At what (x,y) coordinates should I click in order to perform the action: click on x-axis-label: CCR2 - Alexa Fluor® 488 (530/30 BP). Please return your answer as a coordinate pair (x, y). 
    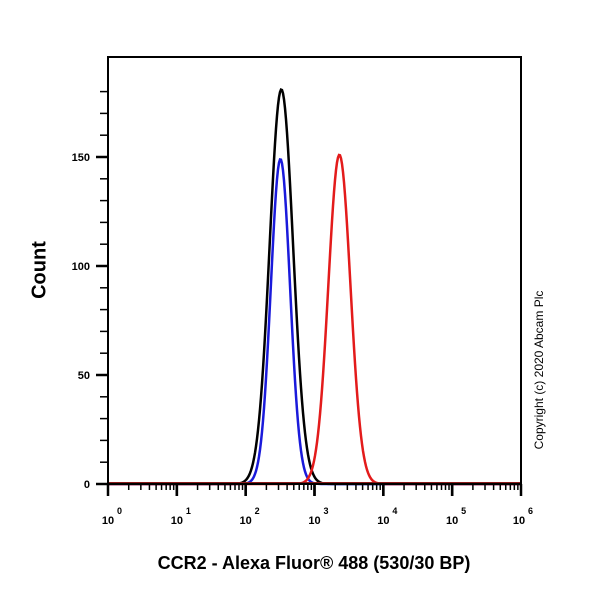
    Looking at the image, I should click on (314, 563).